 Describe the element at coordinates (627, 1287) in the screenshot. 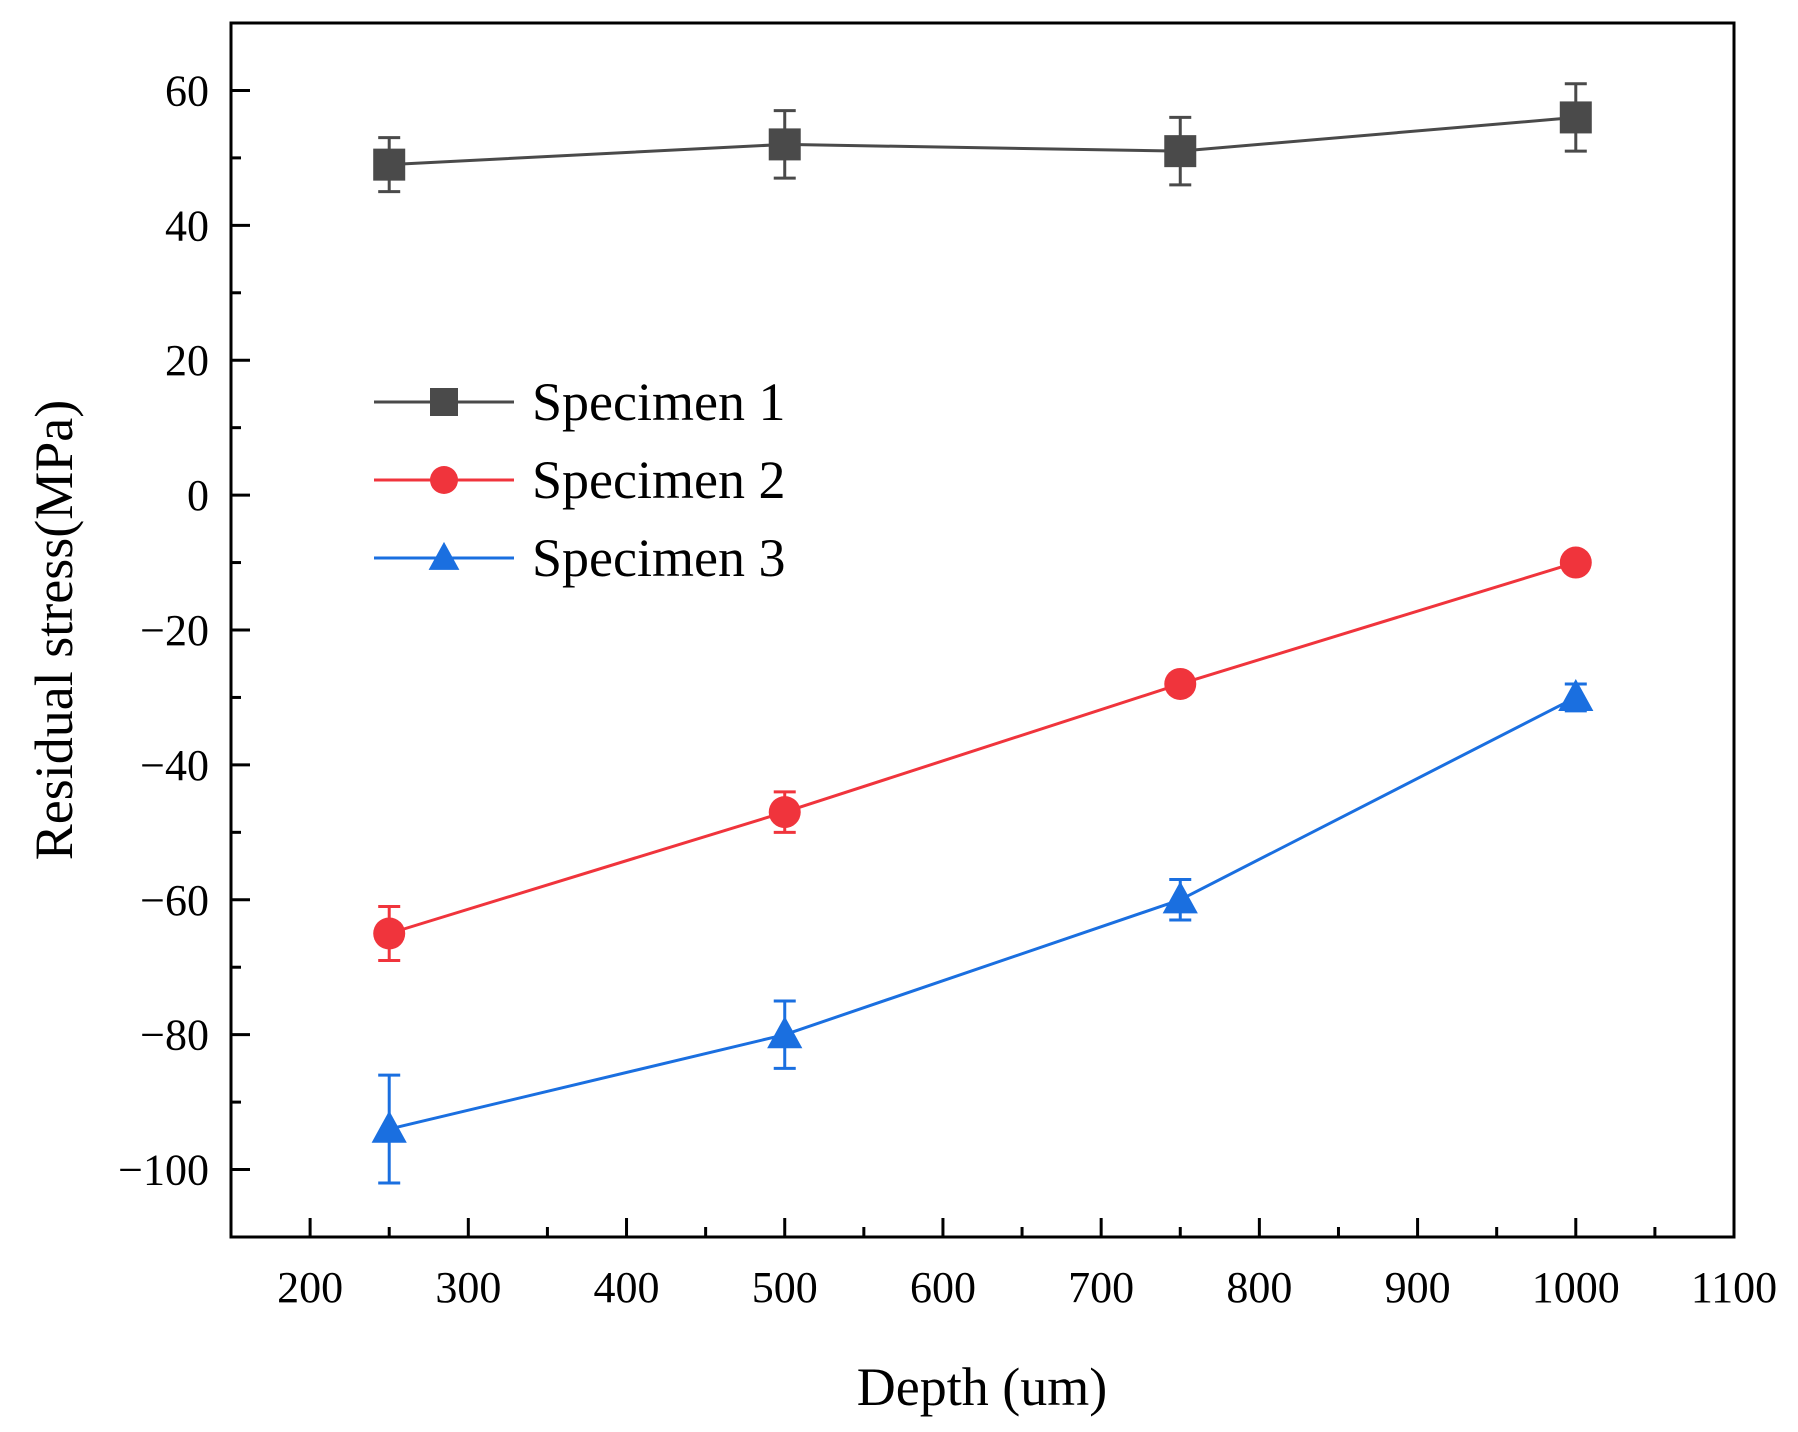

I see `x-tick-label: 400` at that location.